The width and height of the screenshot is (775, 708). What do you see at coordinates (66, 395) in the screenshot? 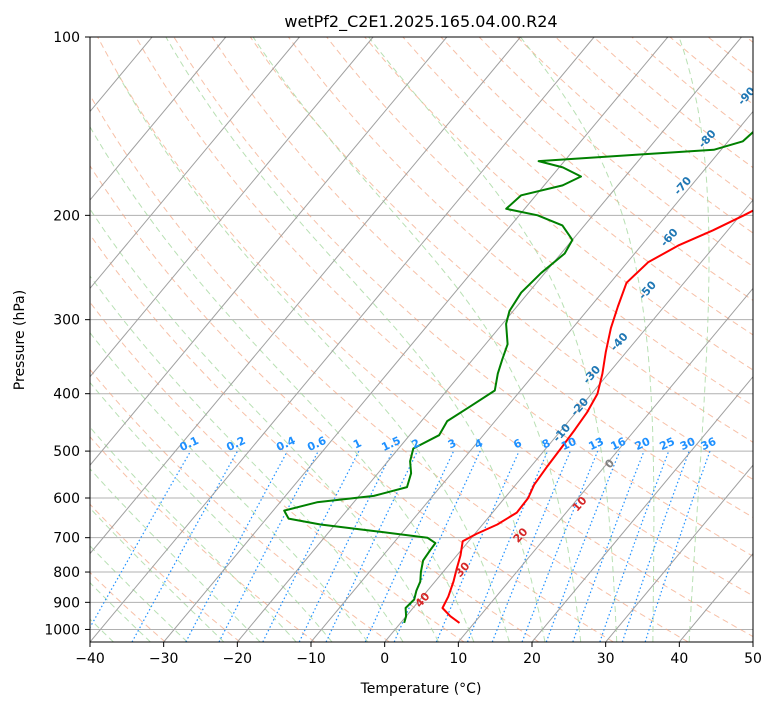
I see `y-tick-label: 400` at bounding box center [66, 395].